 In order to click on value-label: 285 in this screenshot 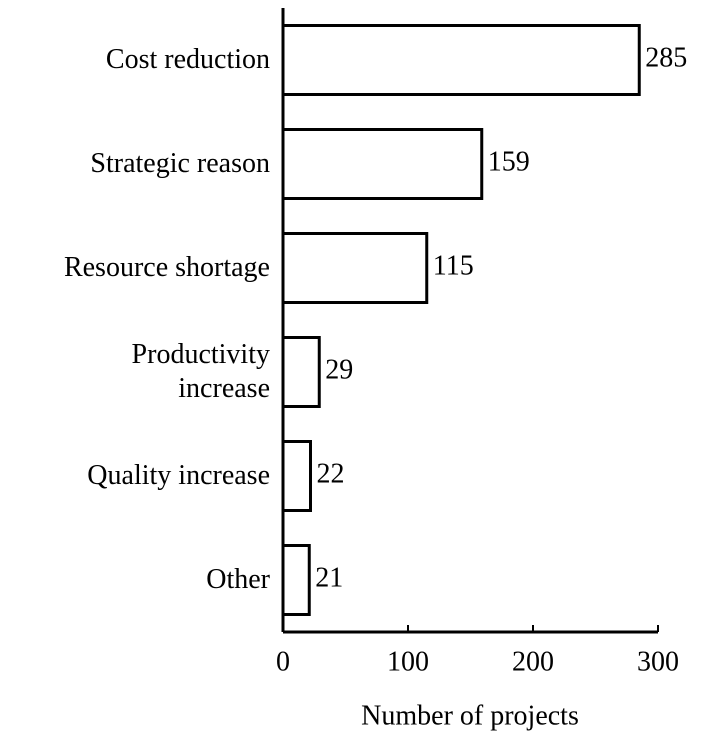, I will do `click(666, 57)`.